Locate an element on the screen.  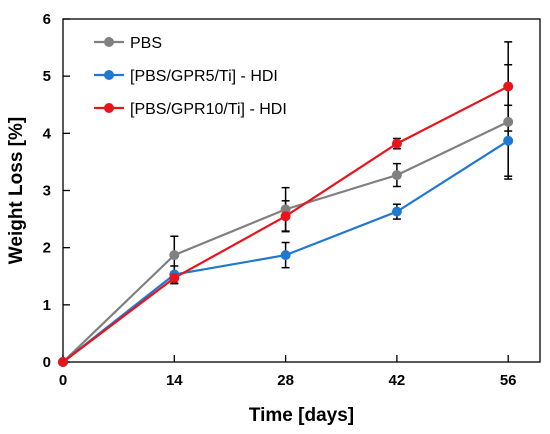
y-tick-label: 6 is located at coordinates (47, 19).